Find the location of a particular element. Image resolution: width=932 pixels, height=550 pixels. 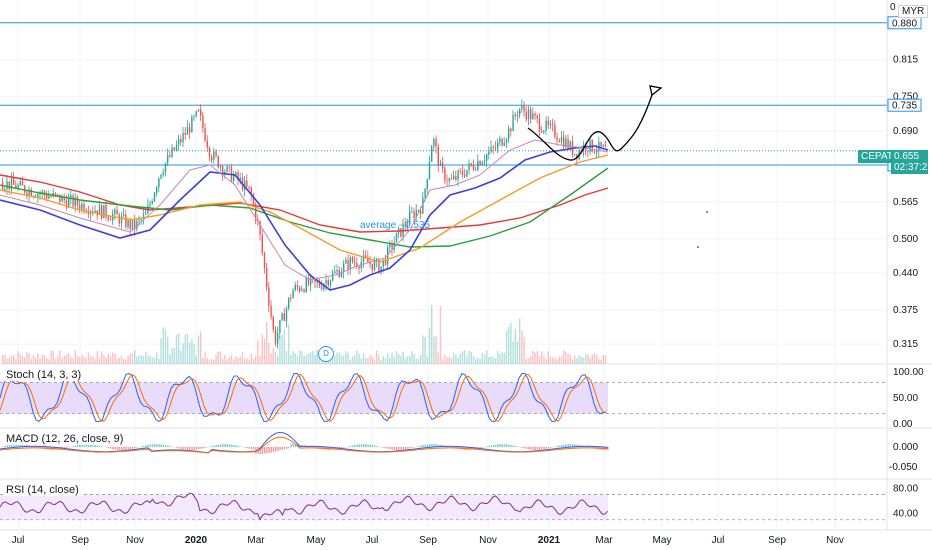

dividend-marker: D is located at coordinates (326, 354).